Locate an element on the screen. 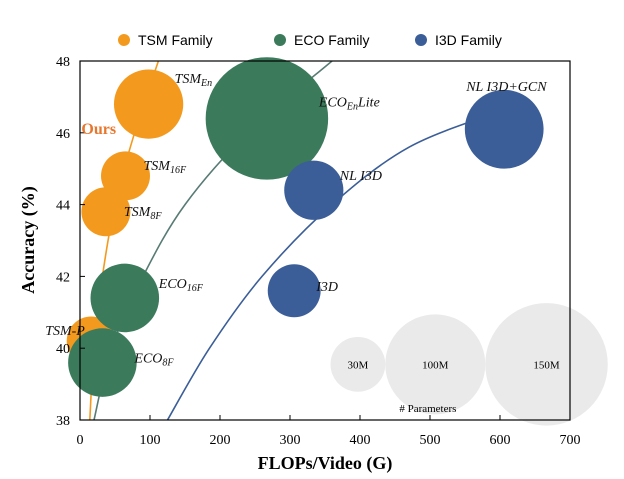 The image size is (624, 479). point-label-tsmen: TSMEn is located at coordinates (194, 80).